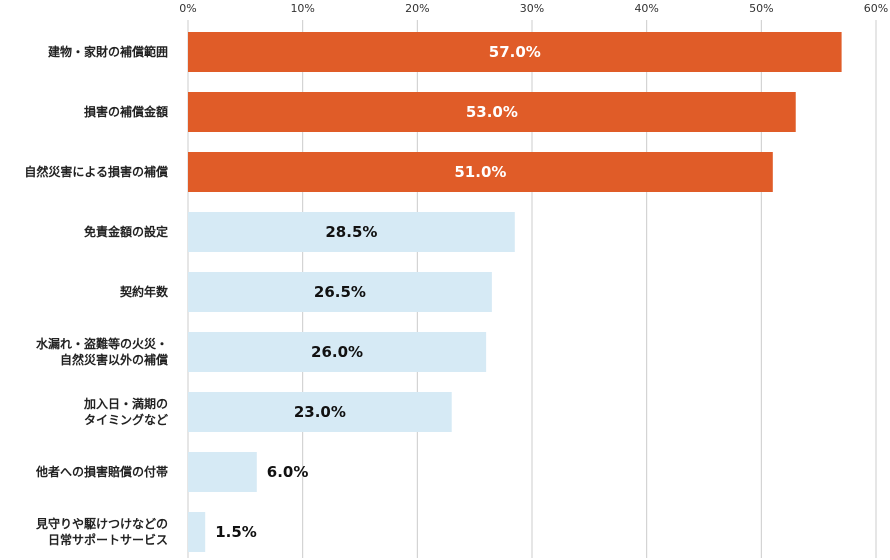 Image resolution: width=890 pixels, height=560 pixels. I want to click on category-label: 損害の補償金額, so click(126, 111).